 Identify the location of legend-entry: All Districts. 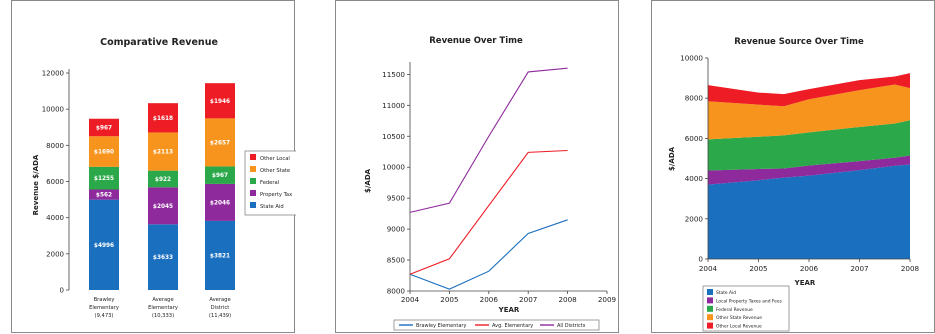
(571, 326).